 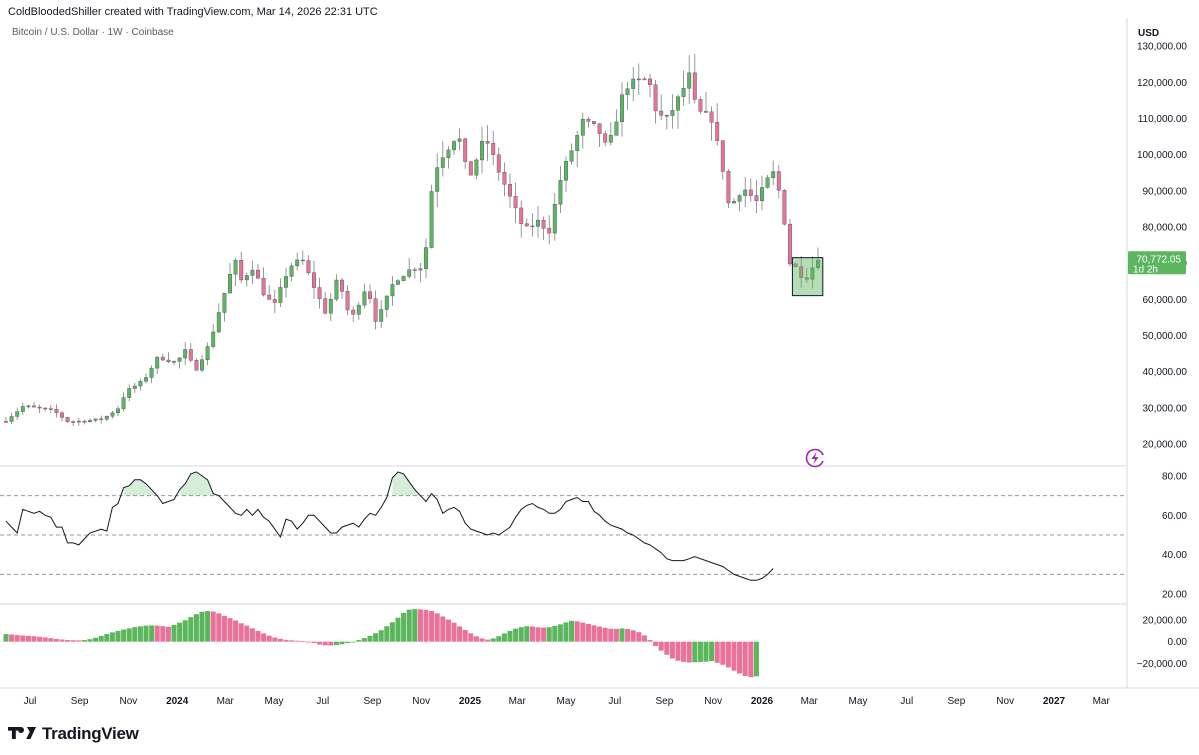 I want to click on chart-title: Bitcoin / U.S. Dollar · 1W · Coinbase, so click(x=93, y=32).